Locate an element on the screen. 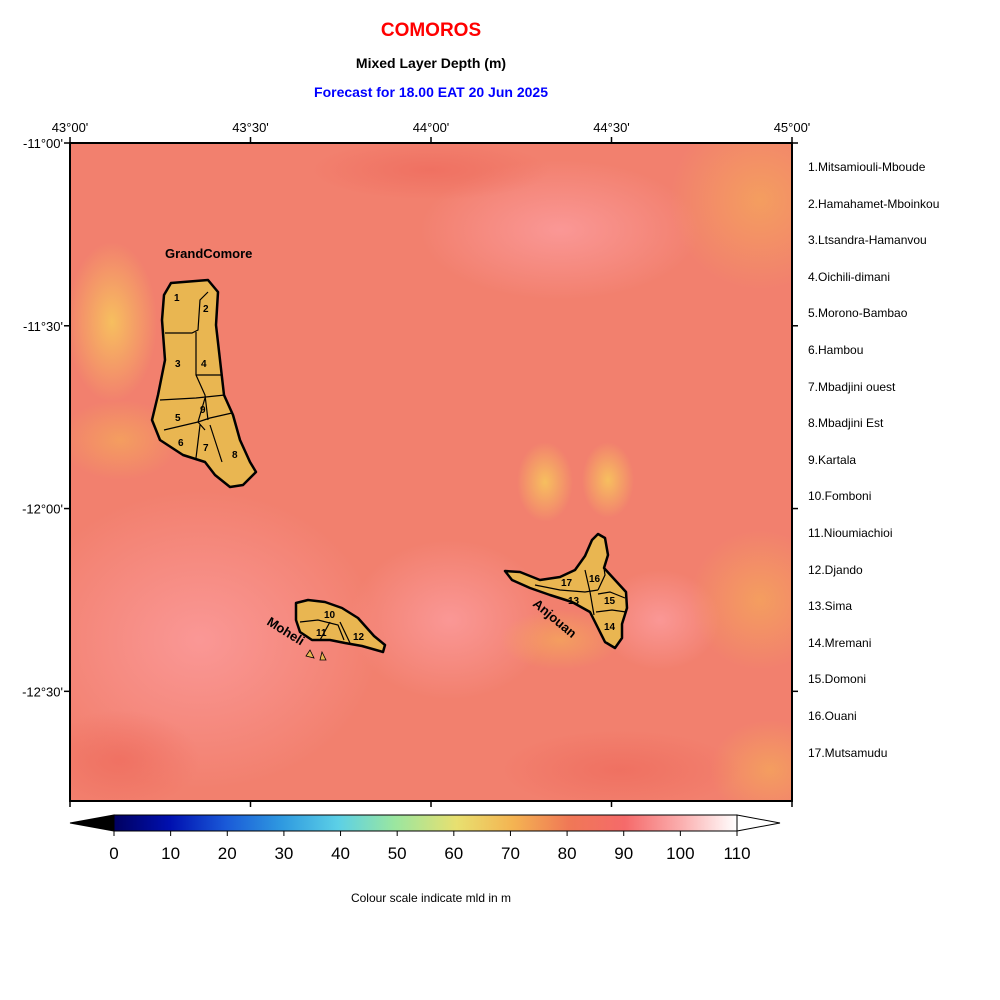 The height and width of the screenshot is (1000, 1000). colorbar-tick-label: 10 is located at coordinates (170, 853).